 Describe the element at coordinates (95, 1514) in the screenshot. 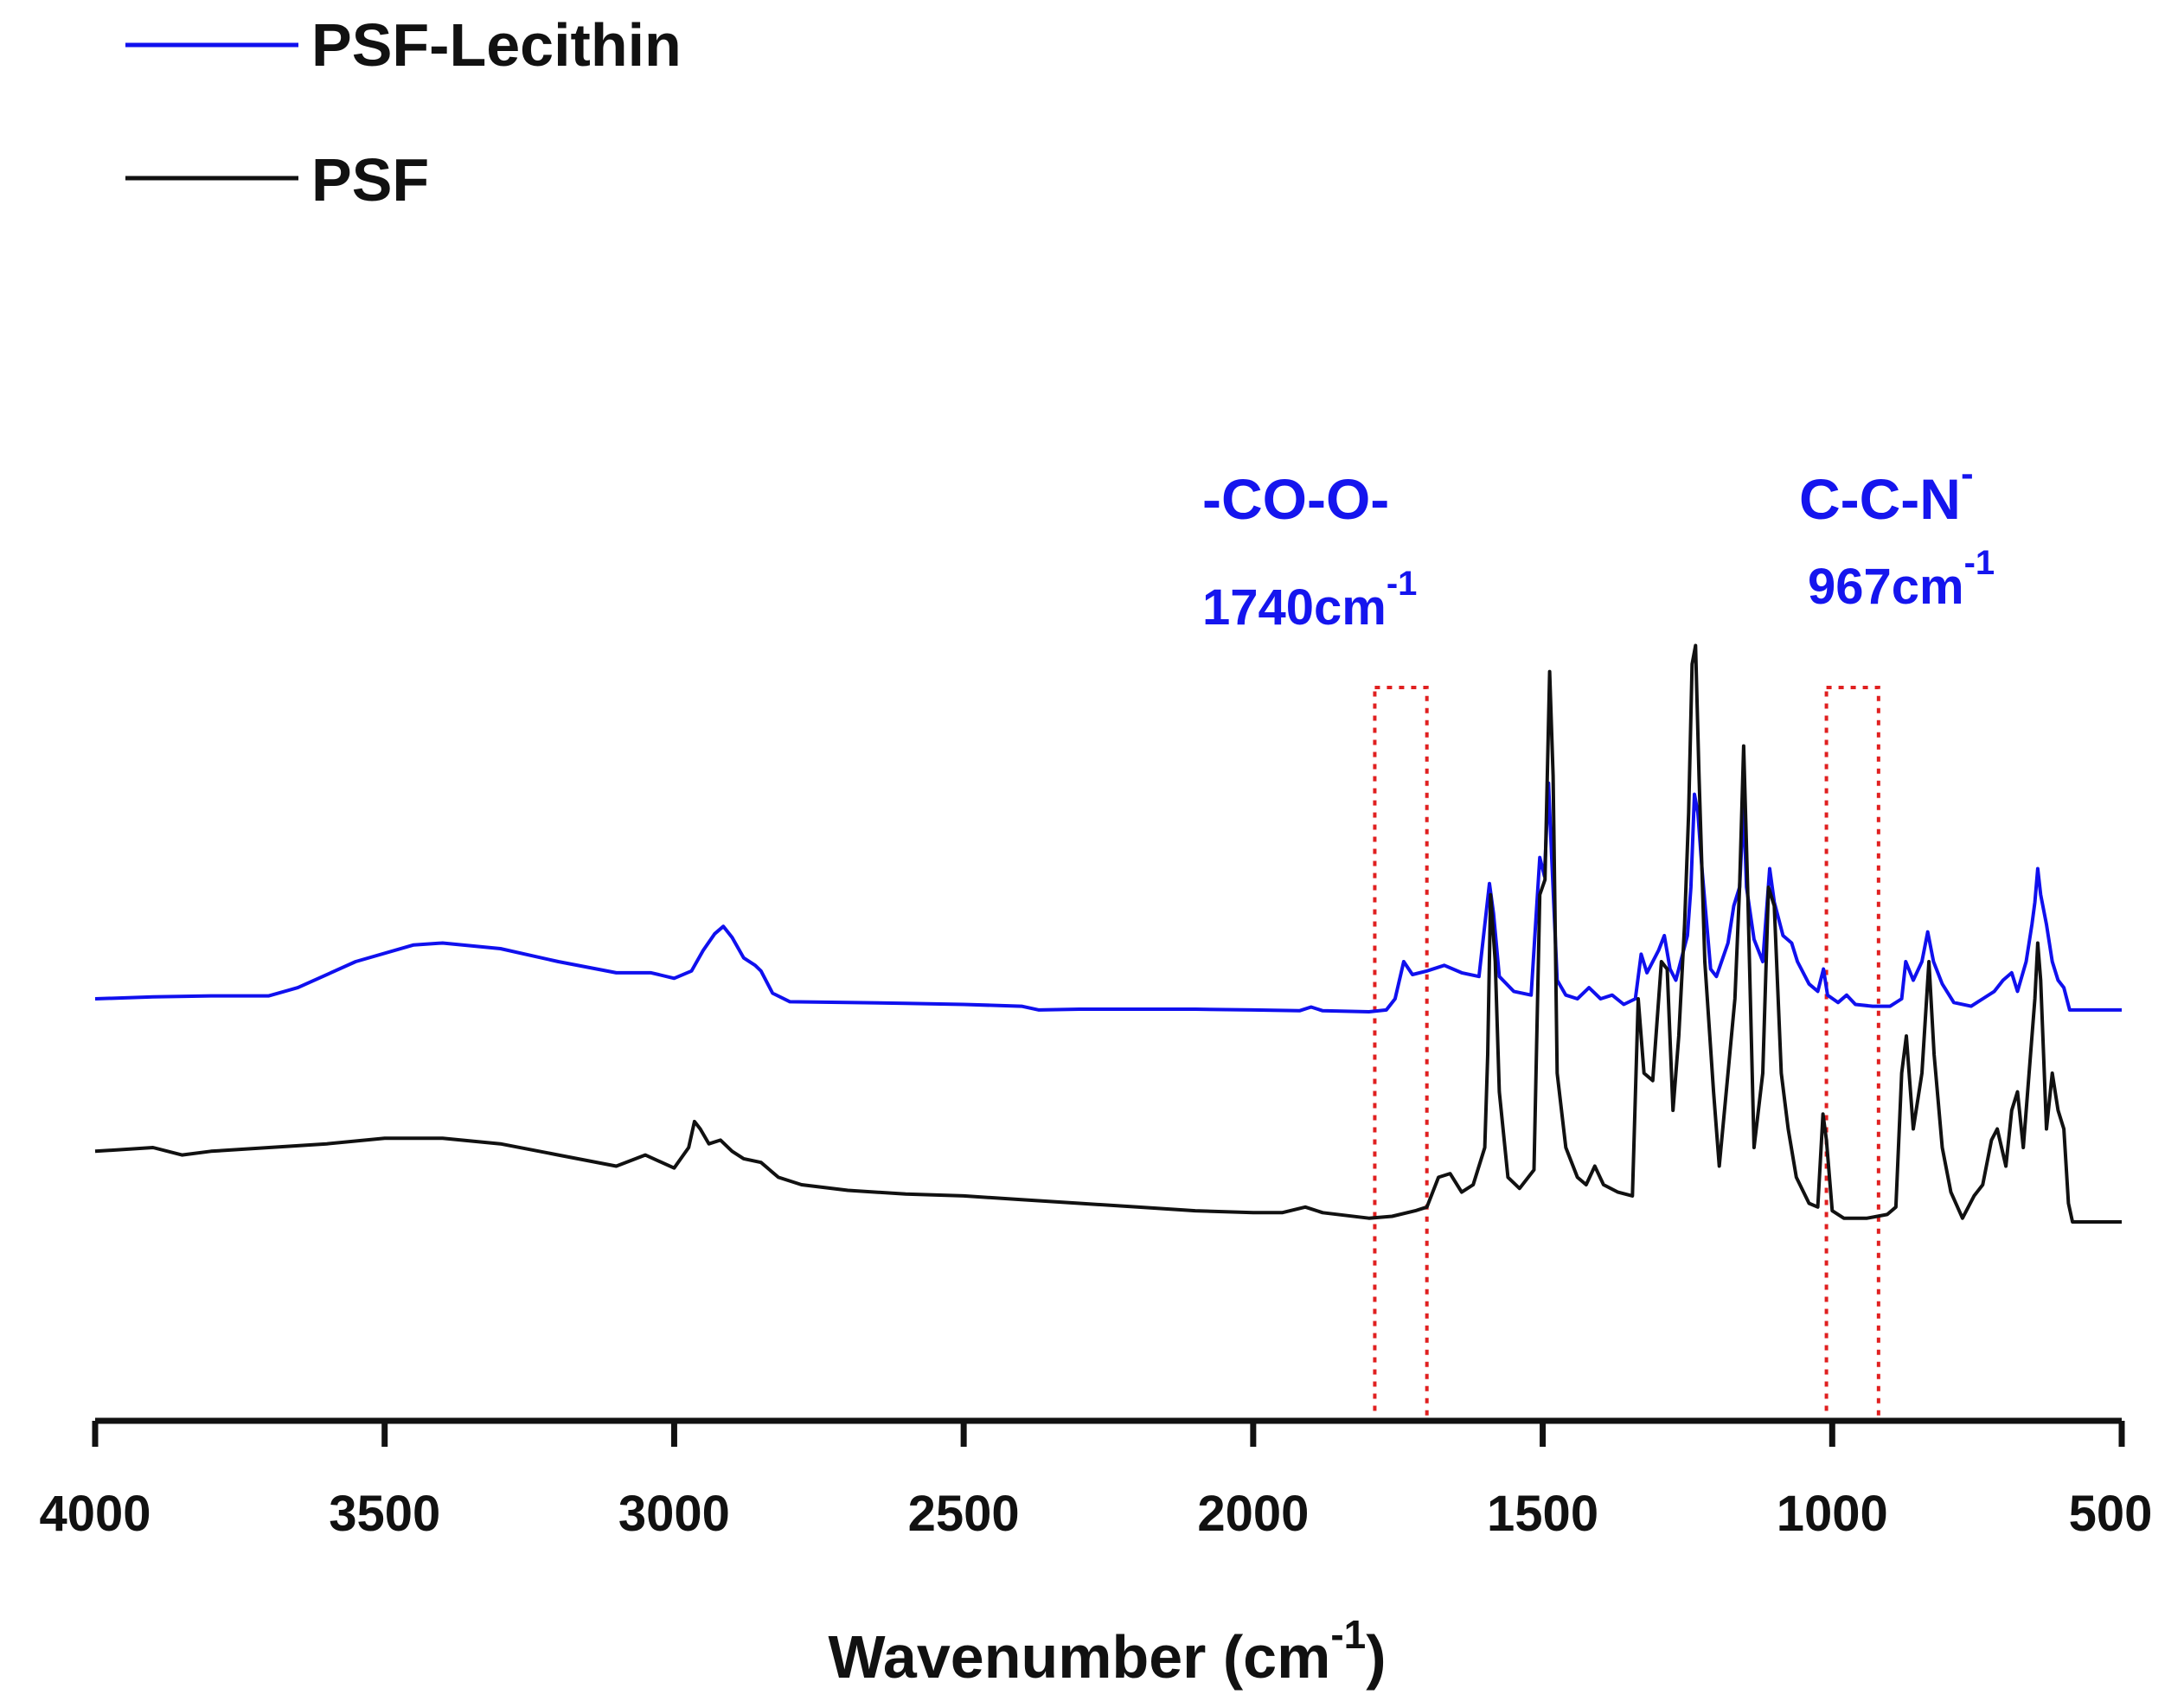

I see `x-tick-label-4000: 4000` at that location.